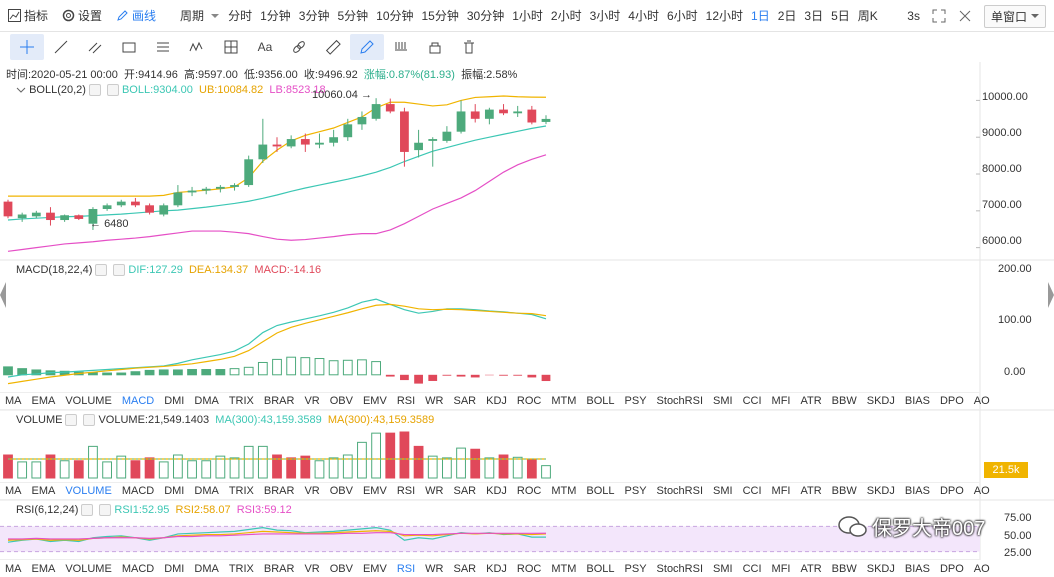  What do you see at coordinates (88, 569) in the screenshot?
I see `indicator-tab-volume: VOLUME` at bounding box center [88, 569].